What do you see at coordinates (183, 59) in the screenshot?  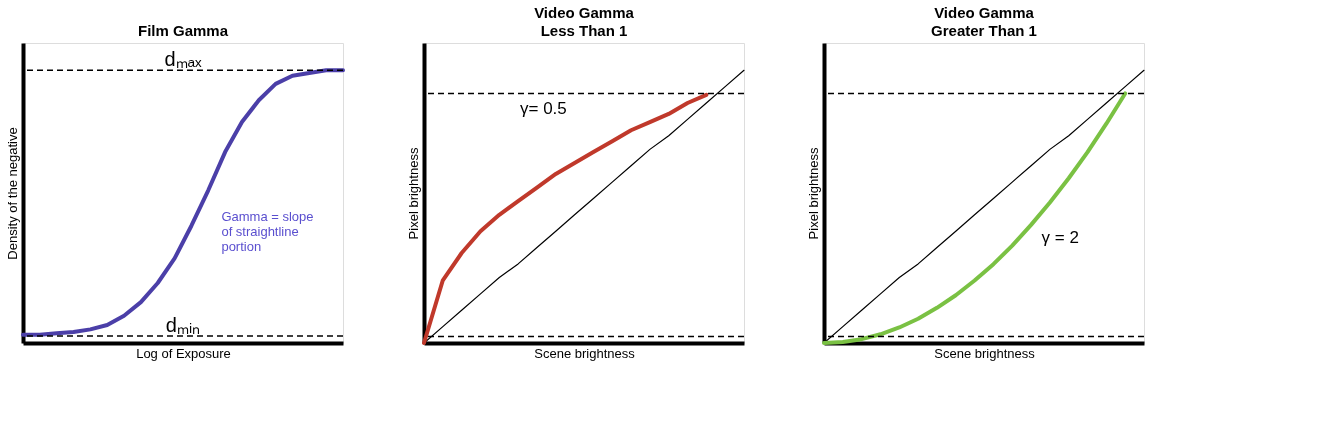 I see `ref-line-label: dₘₐₓ` at bounding box center [183, 59].